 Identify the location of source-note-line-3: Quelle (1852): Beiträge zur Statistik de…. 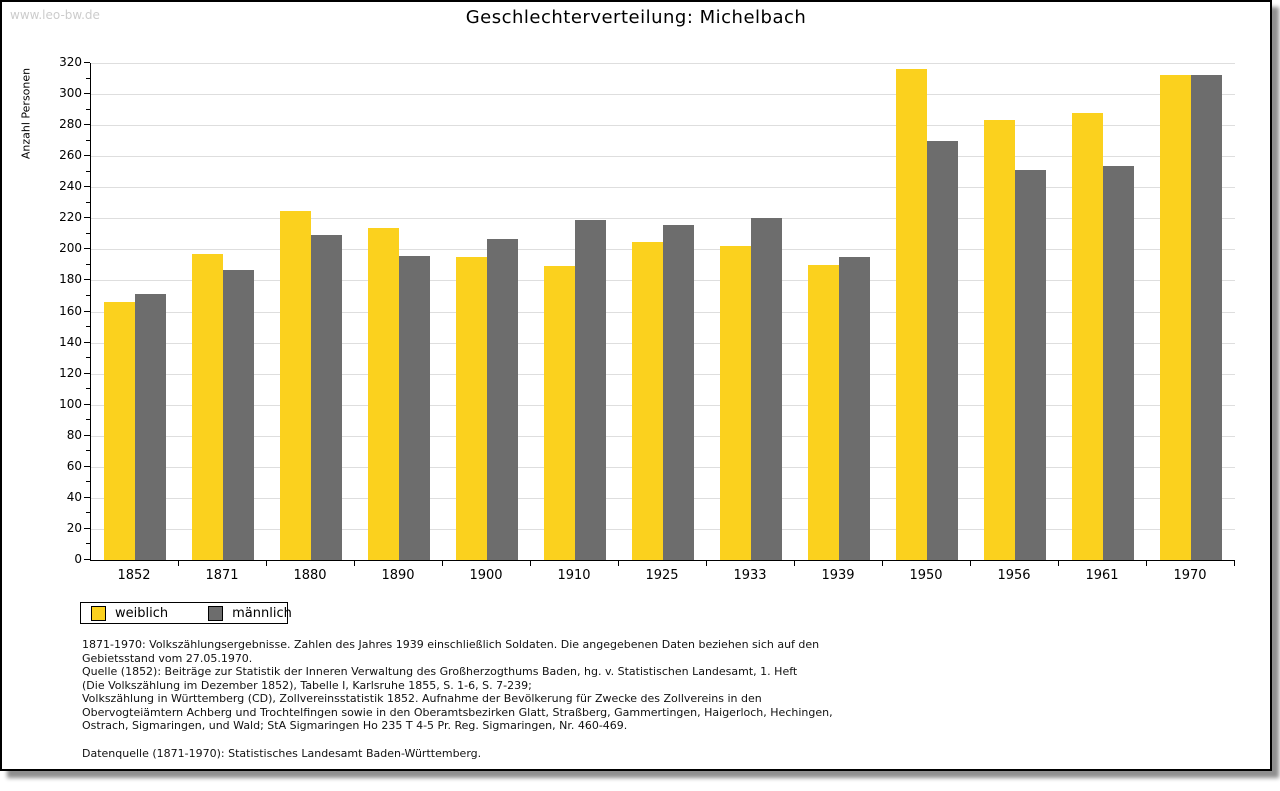
(440, 671).